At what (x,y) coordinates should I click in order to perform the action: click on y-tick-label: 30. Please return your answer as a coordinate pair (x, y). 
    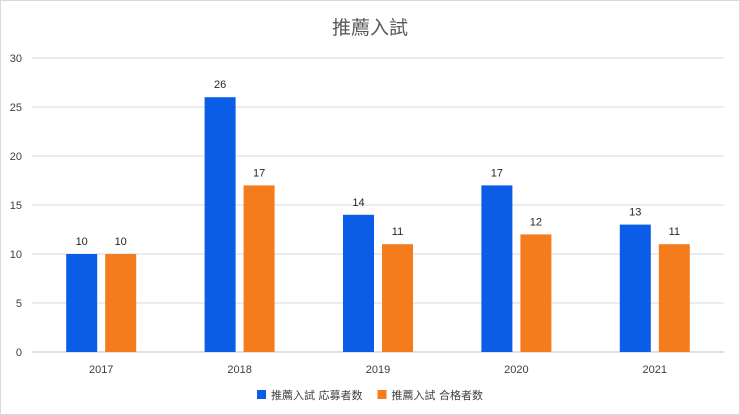
    Looking at the image, I should click on (16, 59).